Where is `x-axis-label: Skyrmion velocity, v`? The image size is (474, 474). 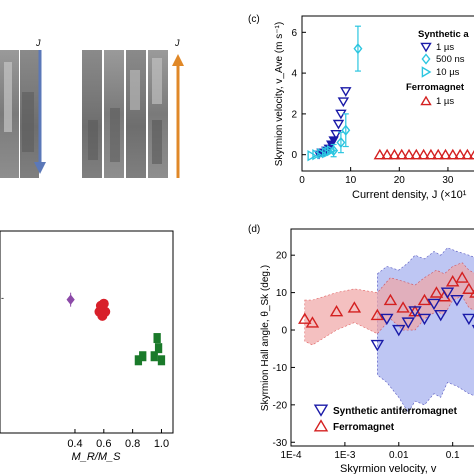
x-axis-label: Skyrmion velocity, v is located at coordinates (388, 468).